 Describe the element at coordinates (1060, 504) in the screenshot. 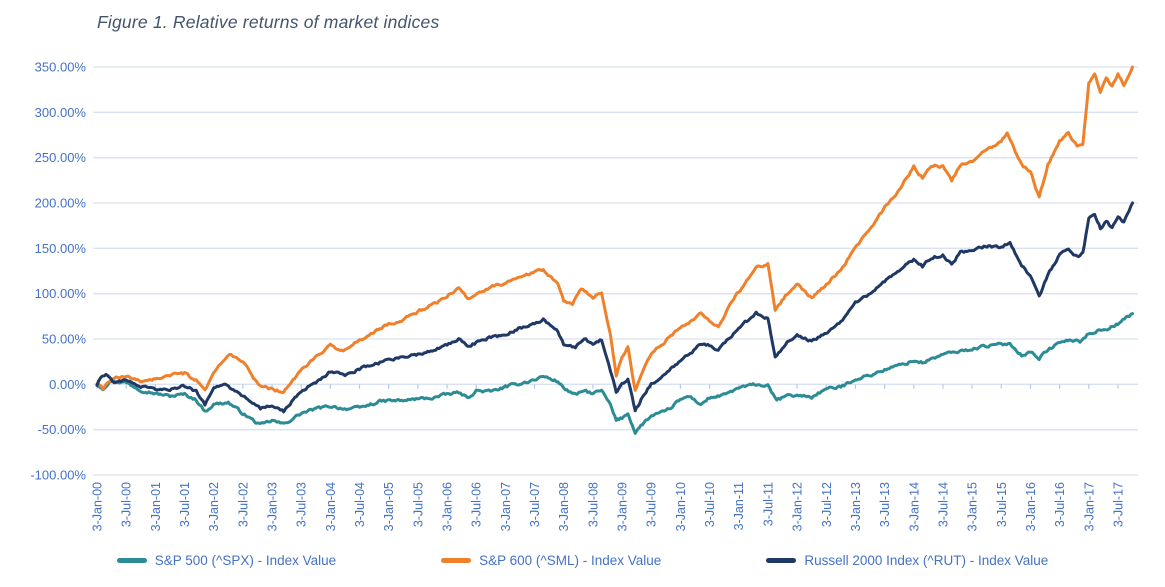

I see `x-axis-label: 3-Jul-16` at that location.